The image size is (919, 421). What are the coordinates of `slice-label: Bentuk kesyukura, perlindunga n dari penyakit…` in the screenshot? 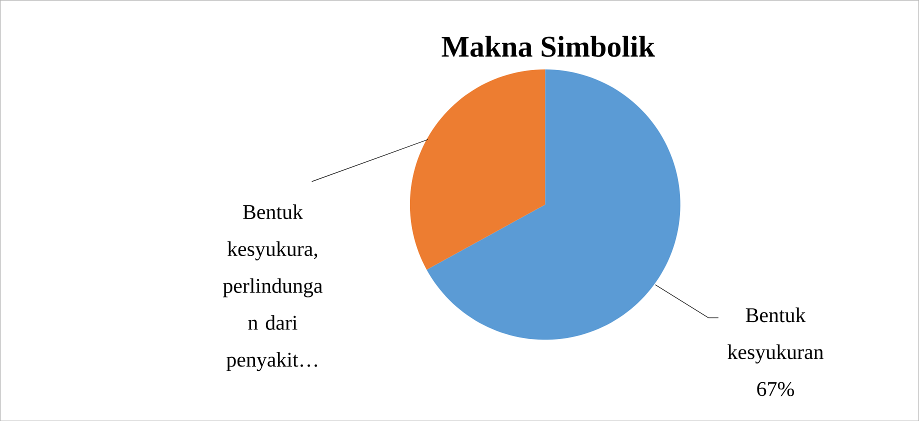 It's located at (272, 287).